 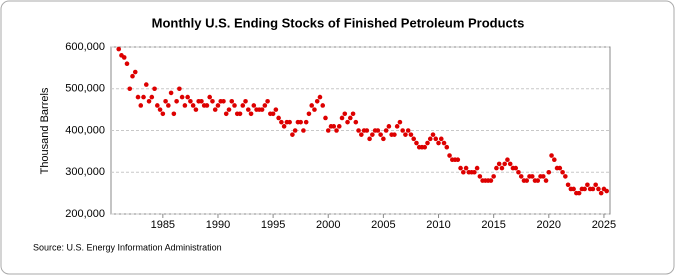 What do you see at coordinates (163, 225) in the screenshot?
I see `x-tick-label: 1985` at bounding box center [163, 225].